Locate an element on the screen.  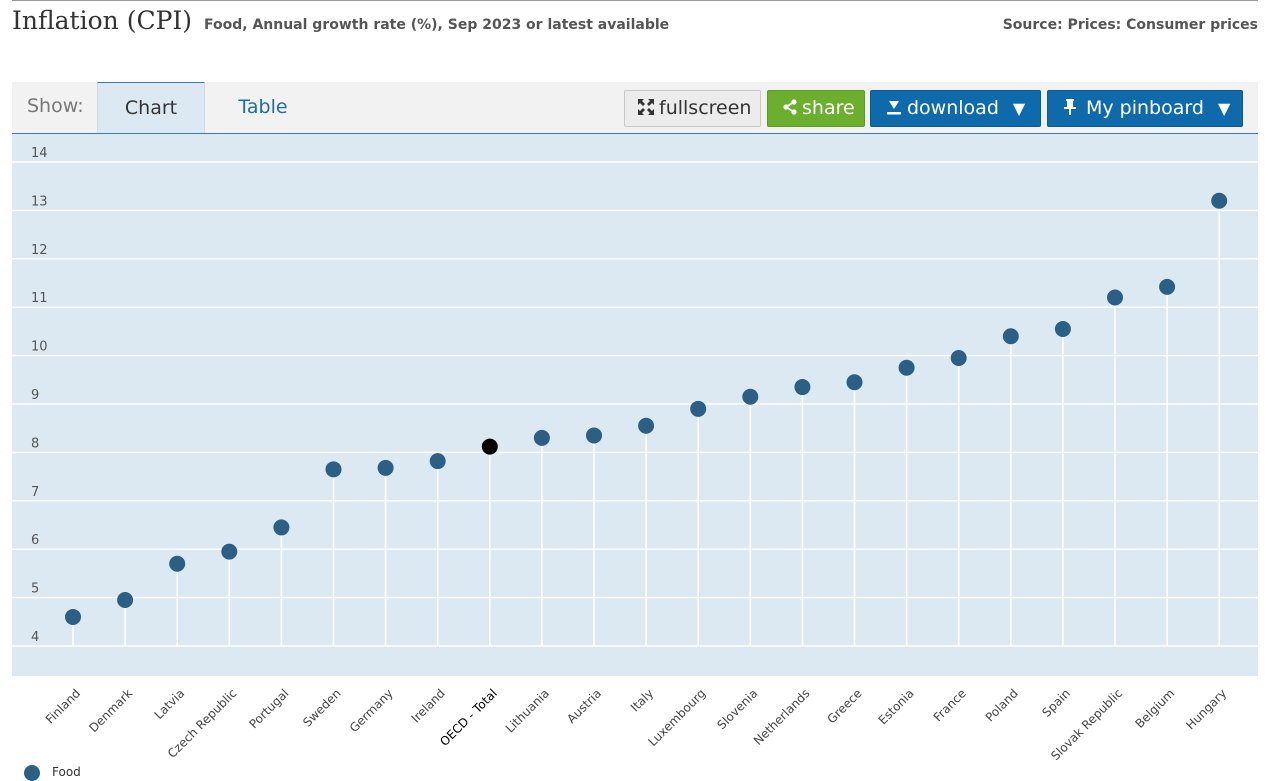
pinboard-label: My pinboard is located at coordinates (1145, 108).